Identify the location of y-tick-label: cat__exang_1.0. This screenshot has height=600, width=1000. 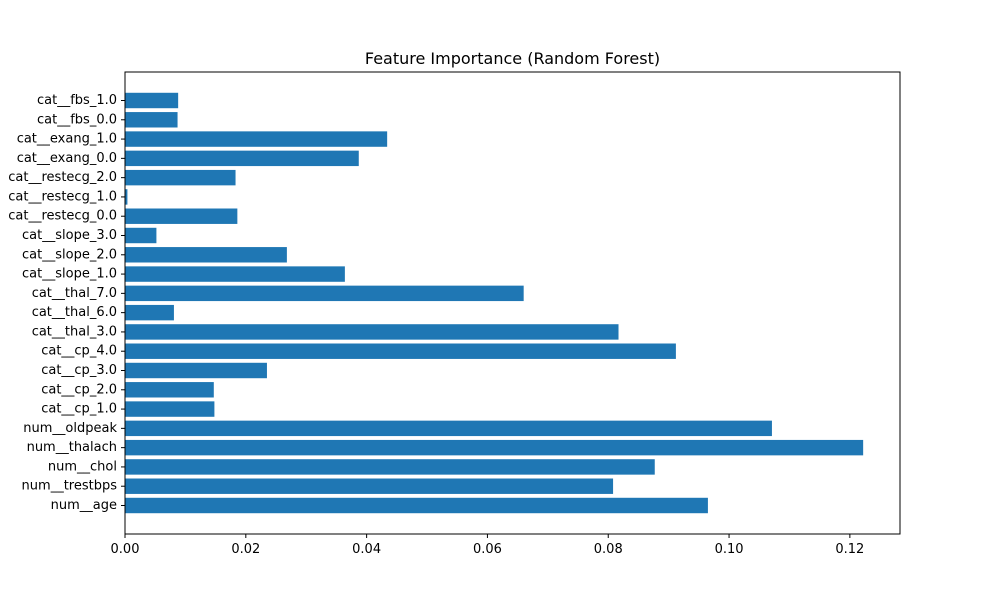
(67, 139).